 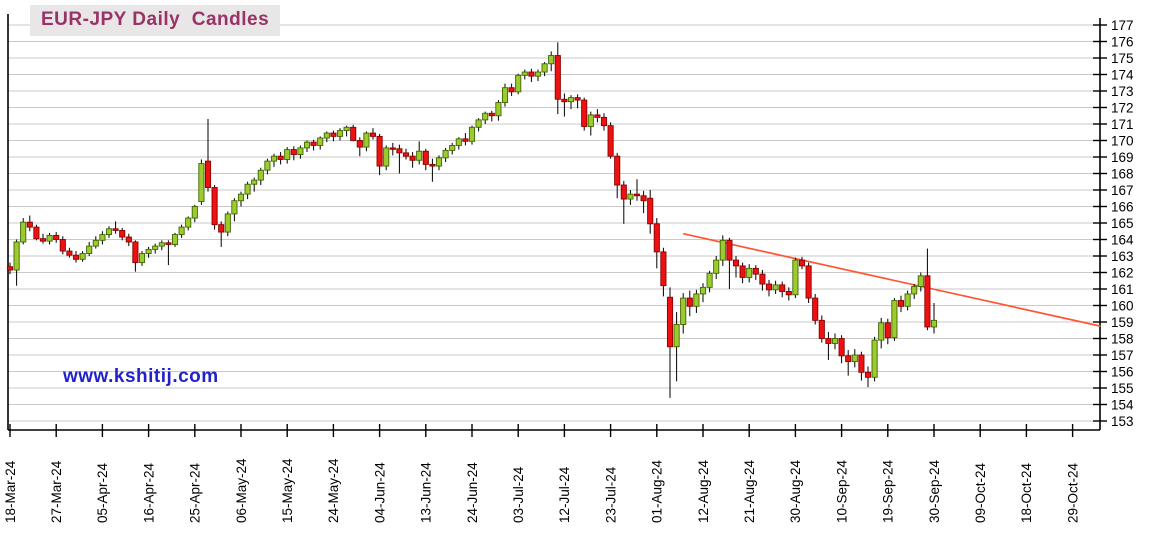 What do you see at coordinates (1122, 190) in the screenshot?
I see `y-tick-label: 167` at bounding box center [1122, 190].